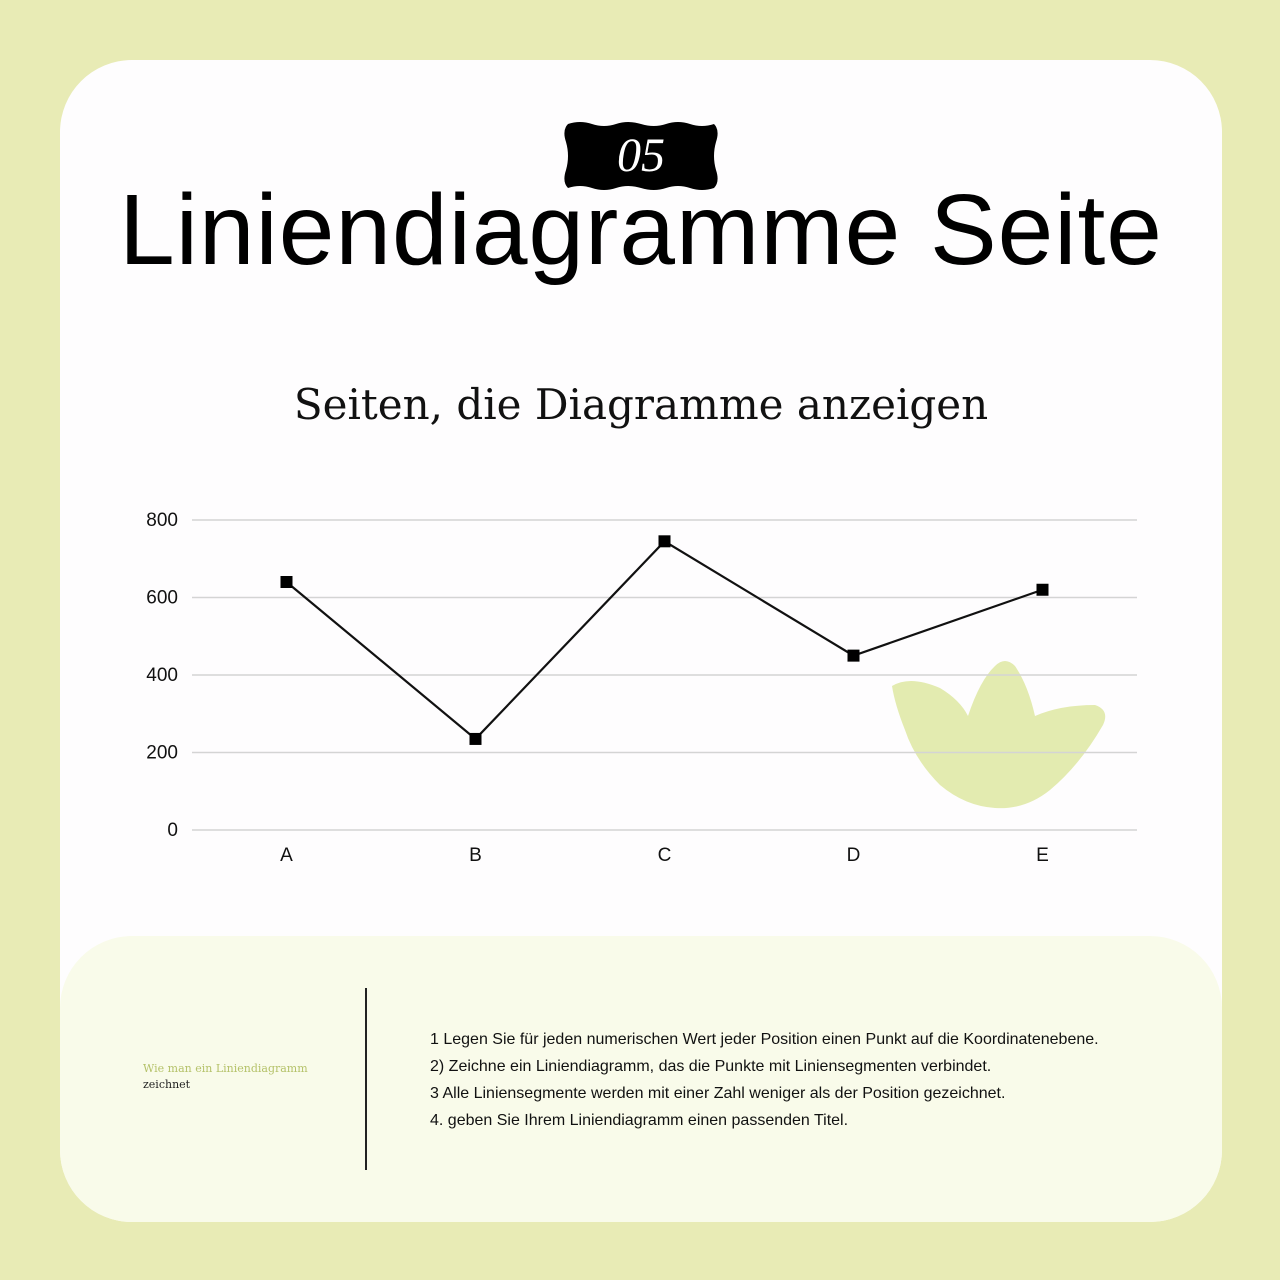 Image resolution: width=1280 pixels, height=1280 pixels. What do you see at coordinates (1042, 855) in the screenshot?
I see `x-tick-label: E` at bounding box center [1042, 855].